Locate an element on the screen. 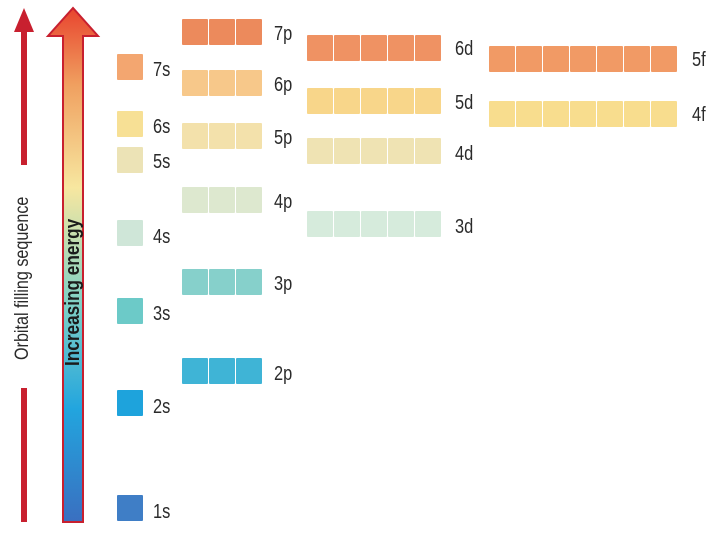  orbital-label-5p: 5p is located at coordinates (283, 138).